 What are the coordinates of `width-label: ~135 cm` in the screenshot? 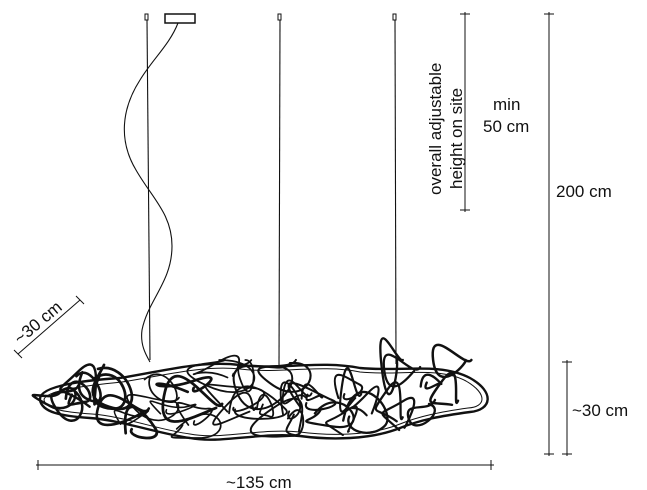 It's located at (259, 481).